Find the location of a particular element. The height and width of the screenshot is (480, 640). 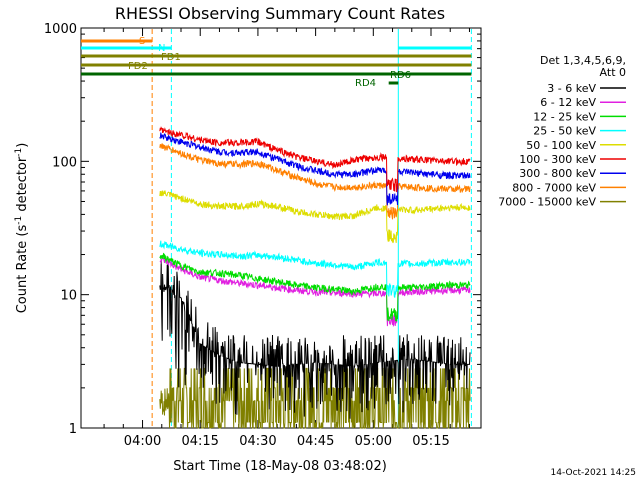

legend-entry: 300 - 800 keV is located at coordinates (572, 173).